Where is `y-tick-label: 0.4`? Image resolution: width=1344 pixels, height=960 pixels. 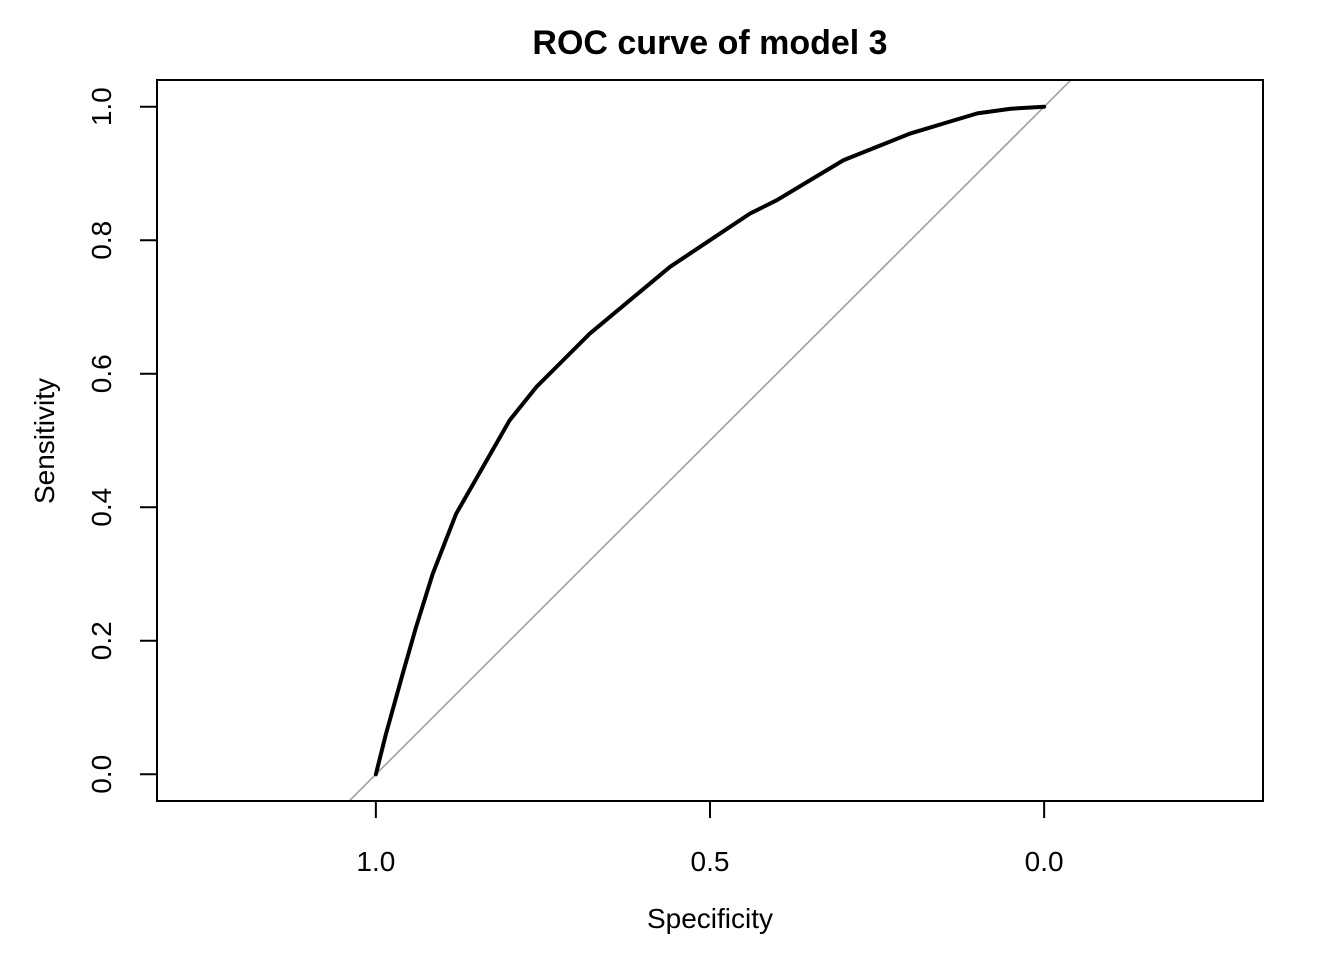
y-tick-label: 0.4 is located at coordinates (101, 507).